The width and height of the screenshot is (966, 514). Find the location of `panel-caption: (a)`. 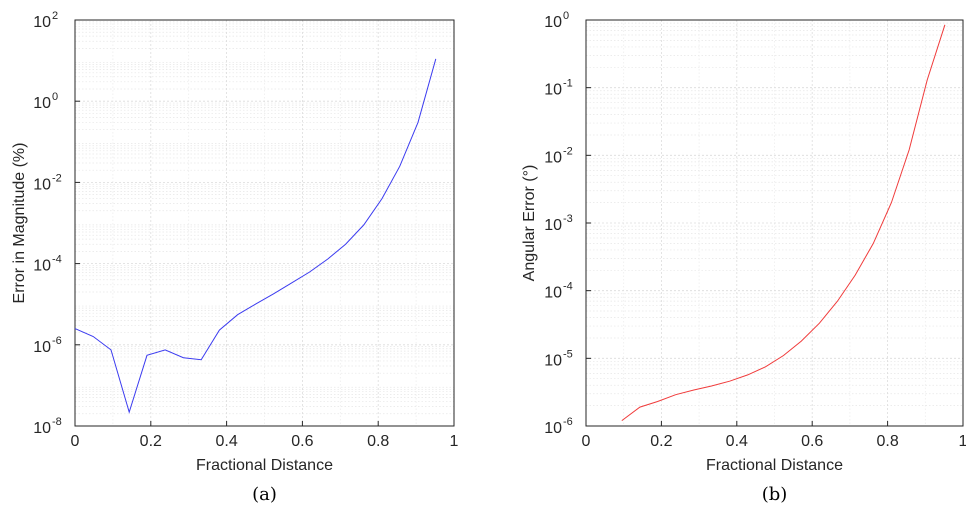

panel-caption: (a) is located at coordinates (264, 494).